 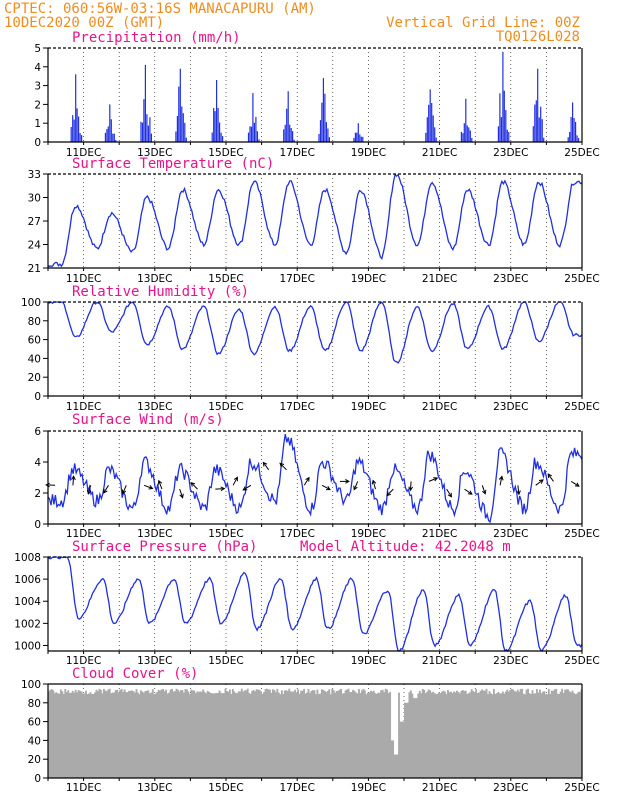 I want to click on wind-xtick-label: 17DEC, so click(x=296, y=534).